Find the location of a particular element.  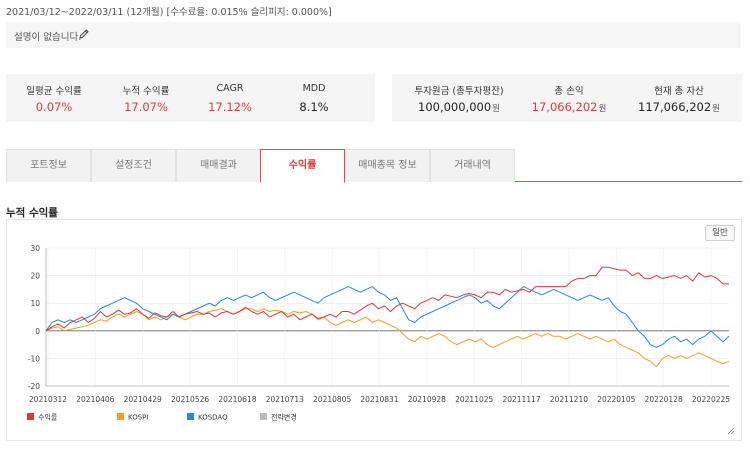

x-tick-label: 20210713 is located at coordinates (285, 399).